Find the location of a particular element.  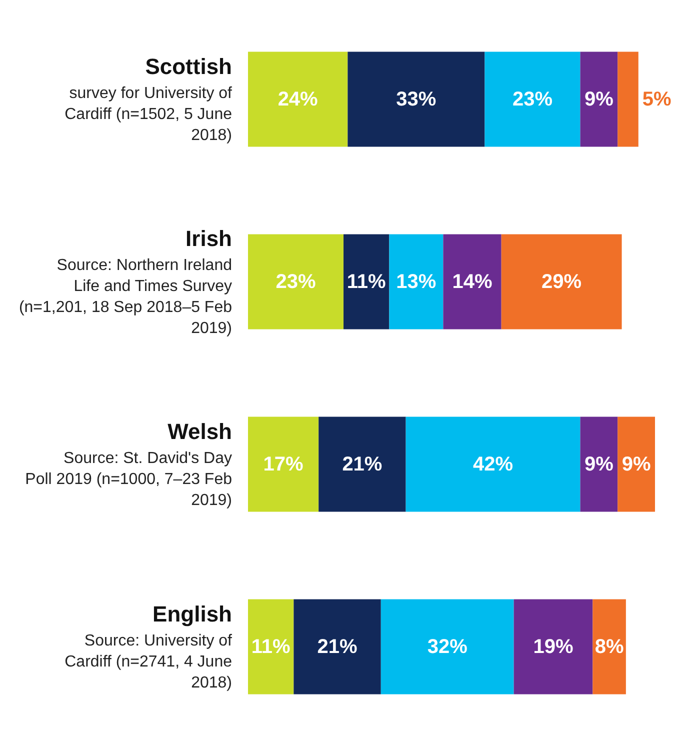

data-label: 5% is located at coordinates (657, 99).